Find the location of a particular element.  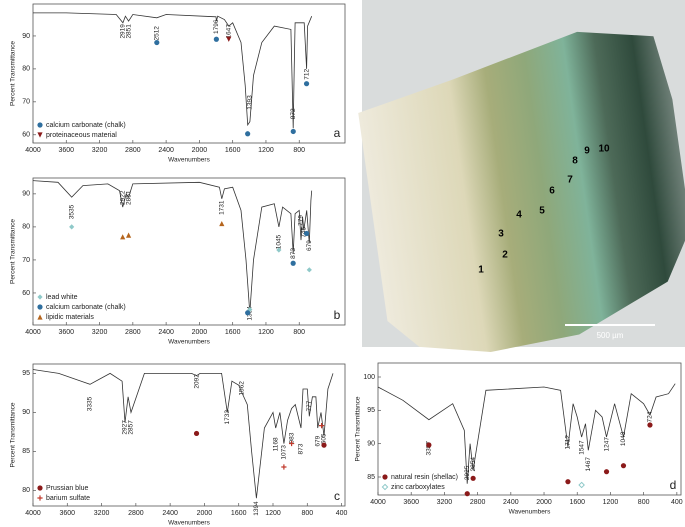

y-tick-label: 100 is located at coordinates (369, 377).